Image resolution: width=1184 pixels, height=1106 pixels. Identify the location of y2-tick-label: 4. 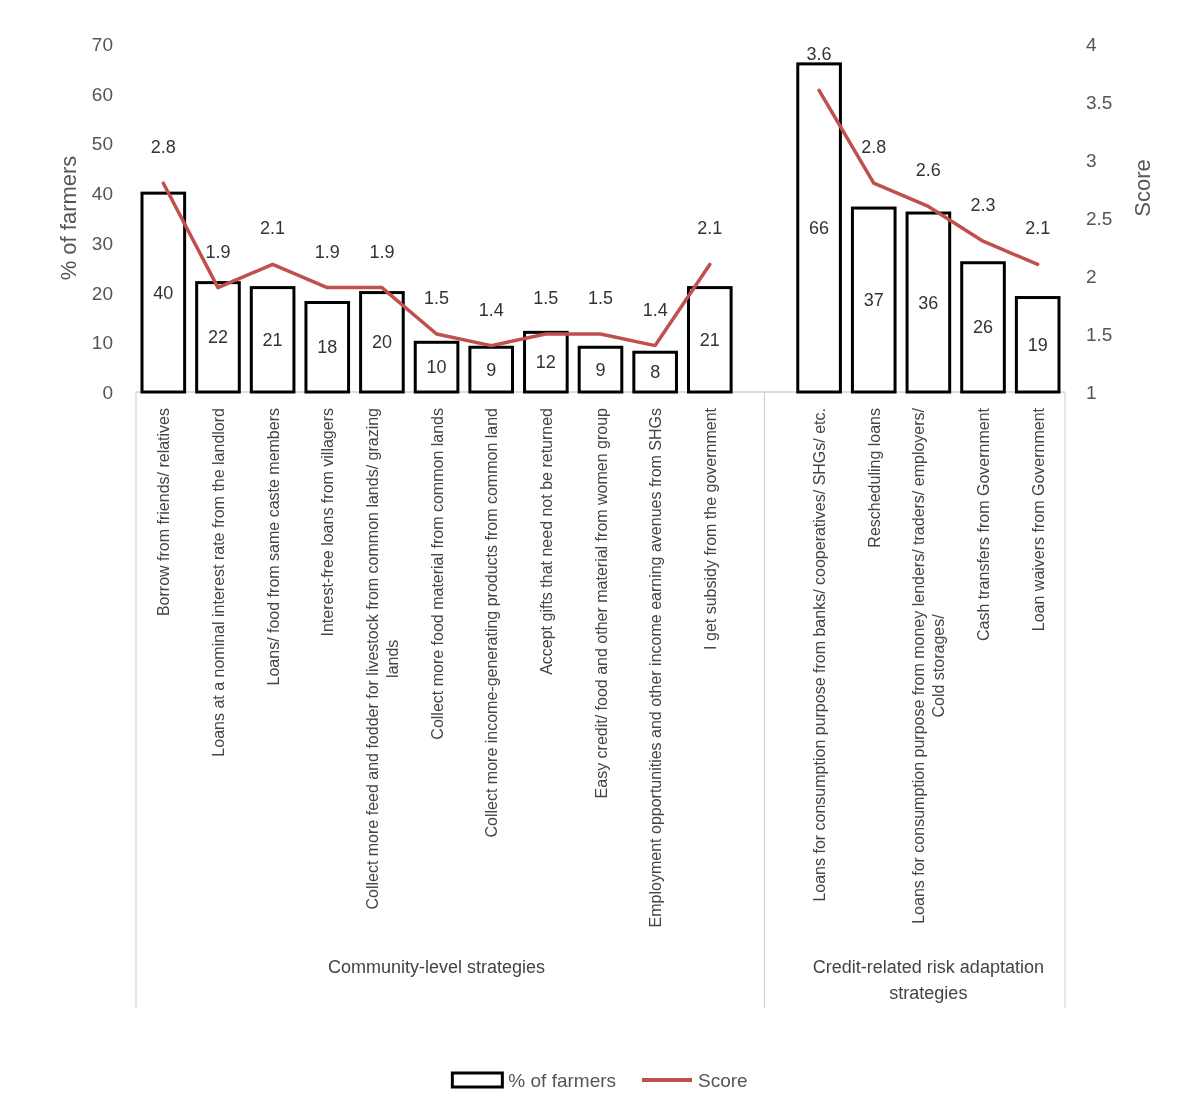
(1091, 44).